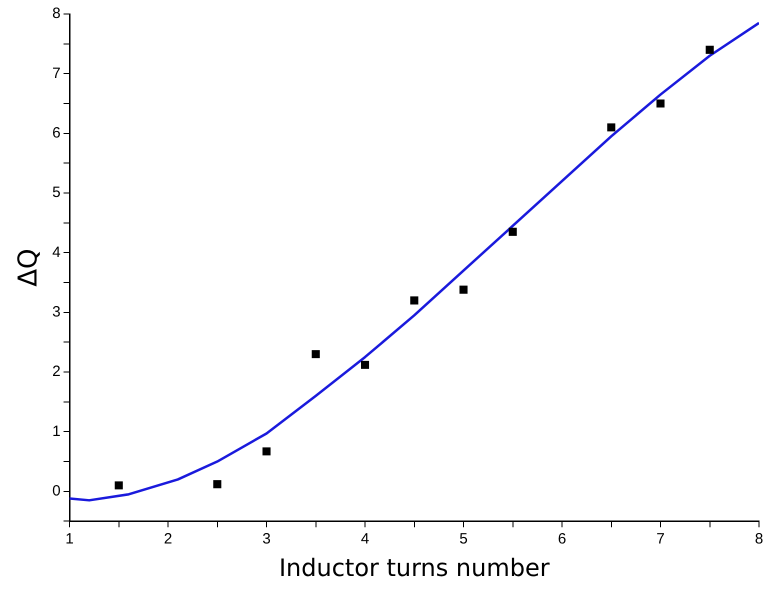 The height and width of the screenshot is (594, 773). Describe the element at coordinates (28, 267) in the screenshot. I see `y-axis-title: ΔQ` at that location.